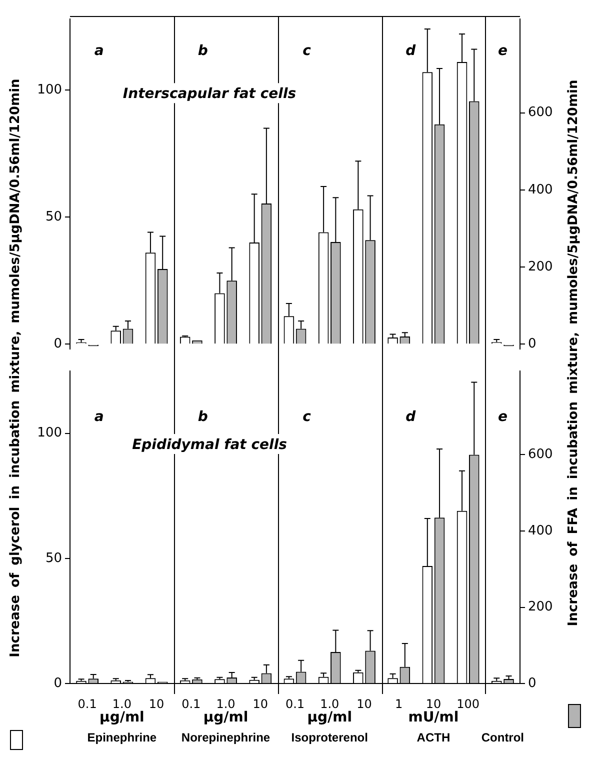 The image size is (590, 770). I want to click on text: Norepinephrine, so click(225, 737).